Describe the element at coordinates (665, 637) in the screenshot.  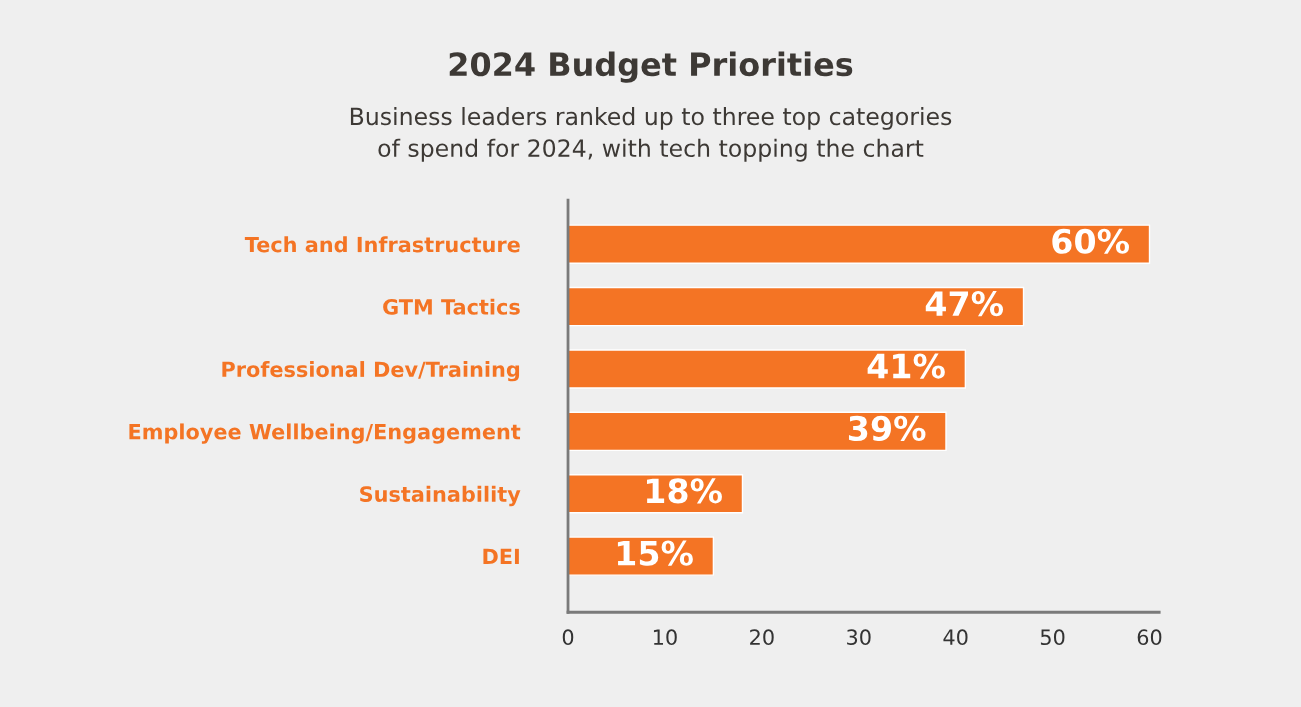
I see `x-tick-label: 10` at that location.